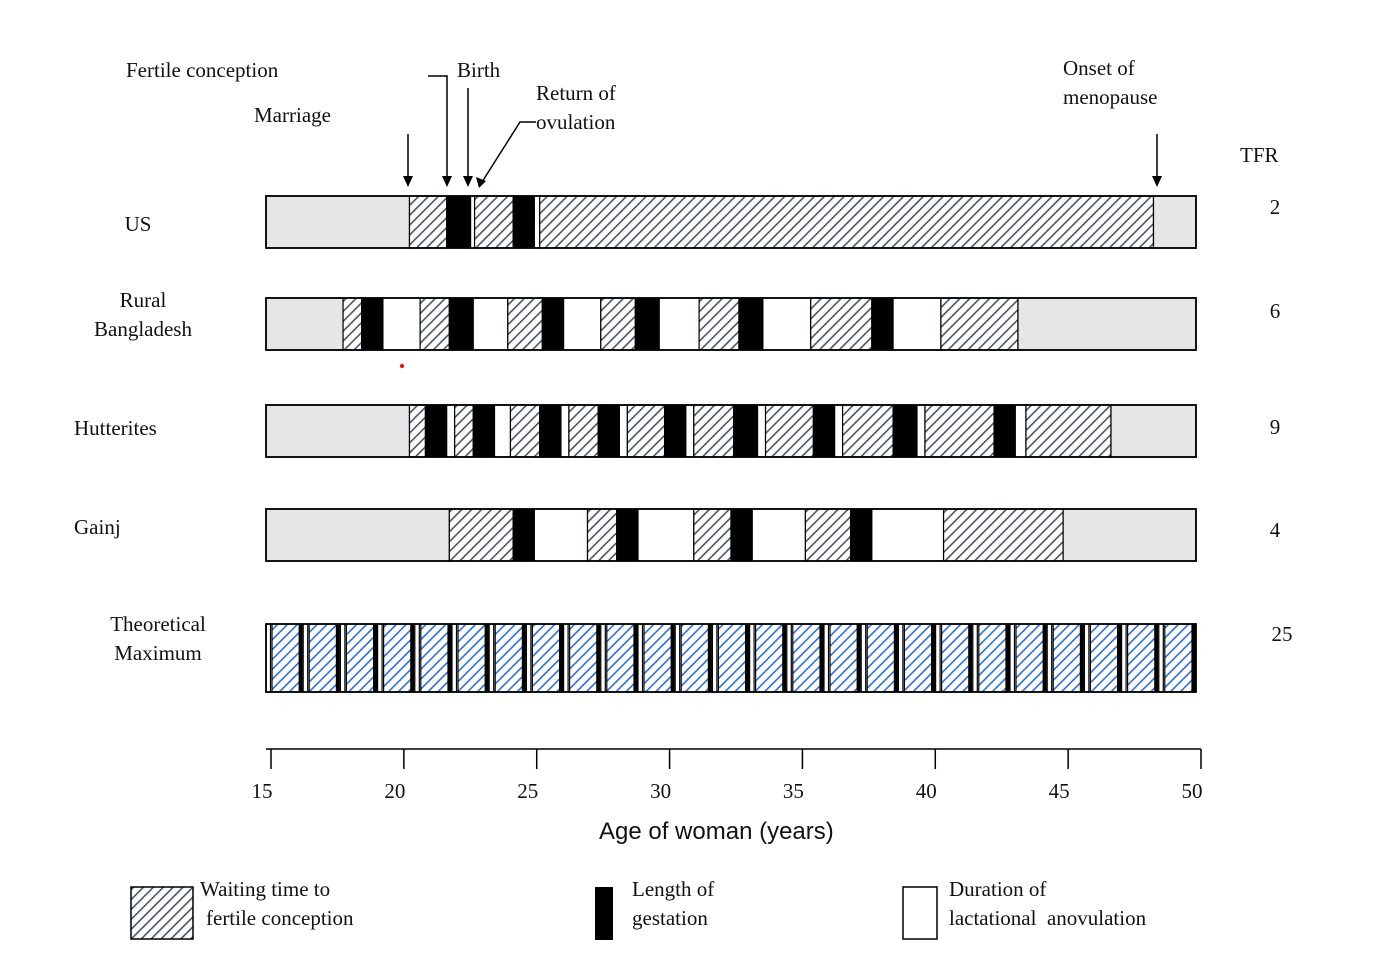 This screenshot has width=1390, height=973. Describe the element at coordinates (158, 639) in the screenshot. I see `row-label-theoretical: Theoretical Maximum` at that location.